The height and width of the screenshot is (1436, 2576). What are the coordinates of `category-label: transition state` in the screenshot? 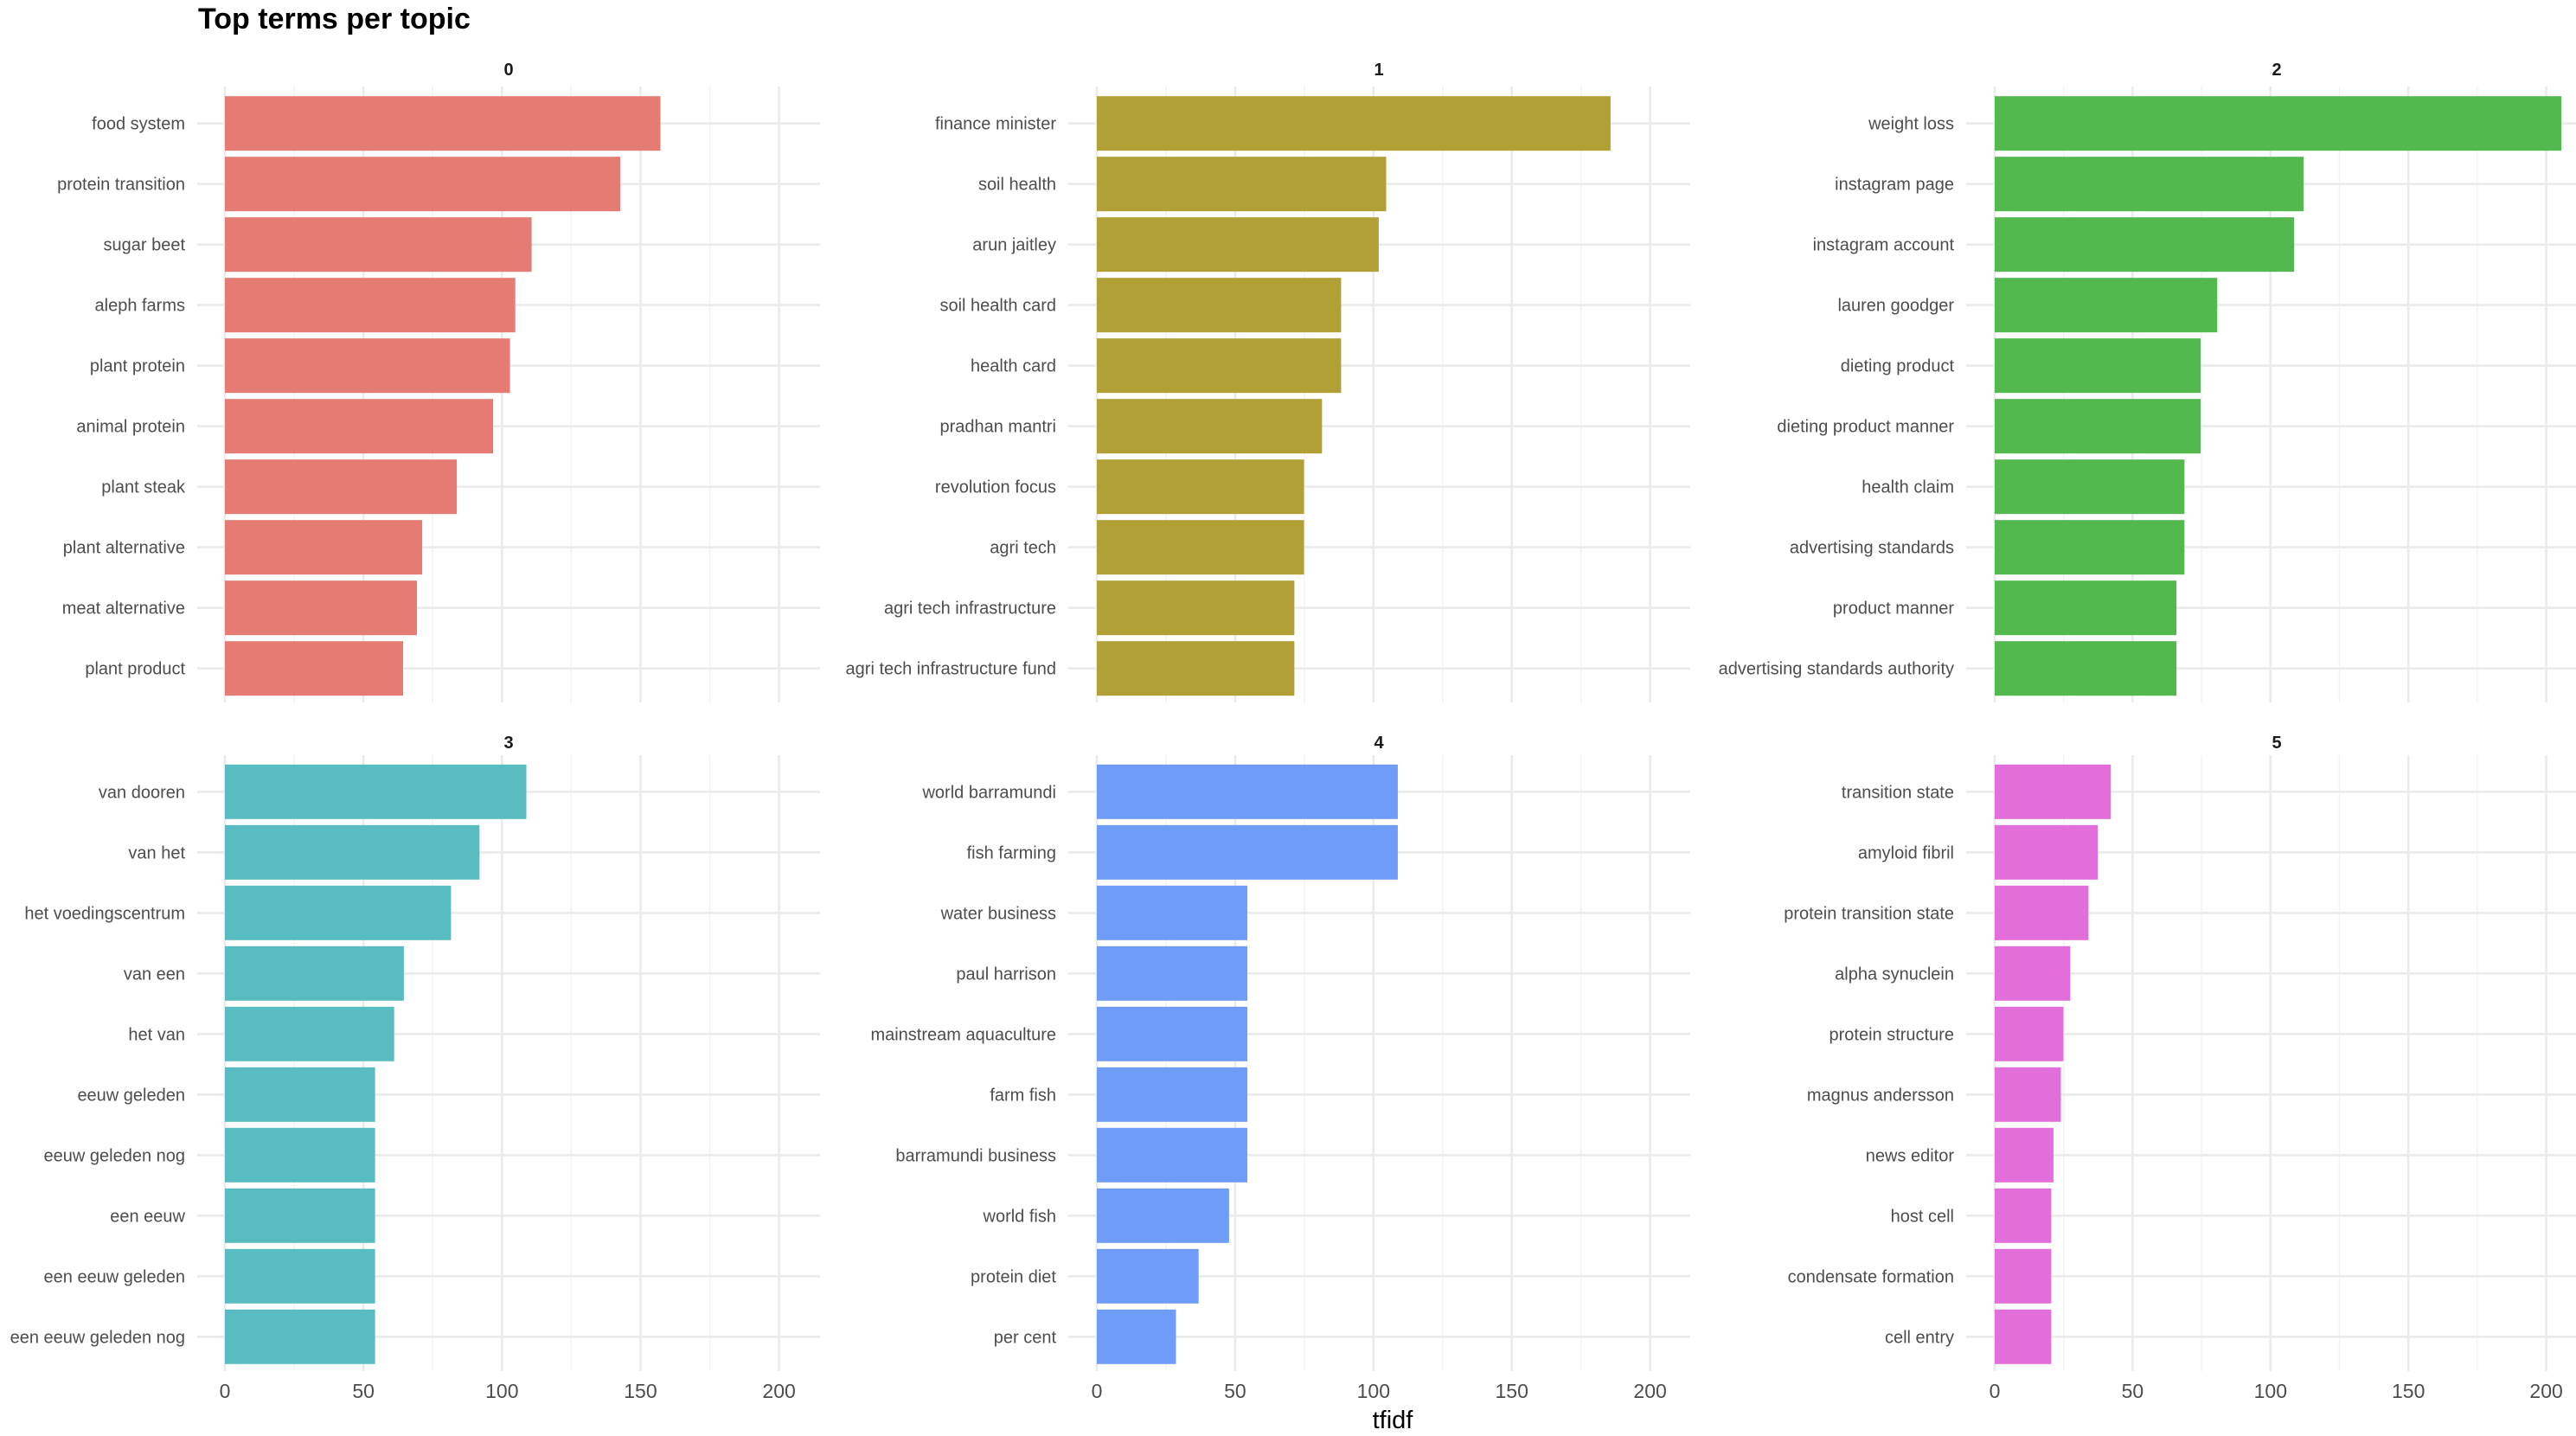 It's located at (1898, 793).